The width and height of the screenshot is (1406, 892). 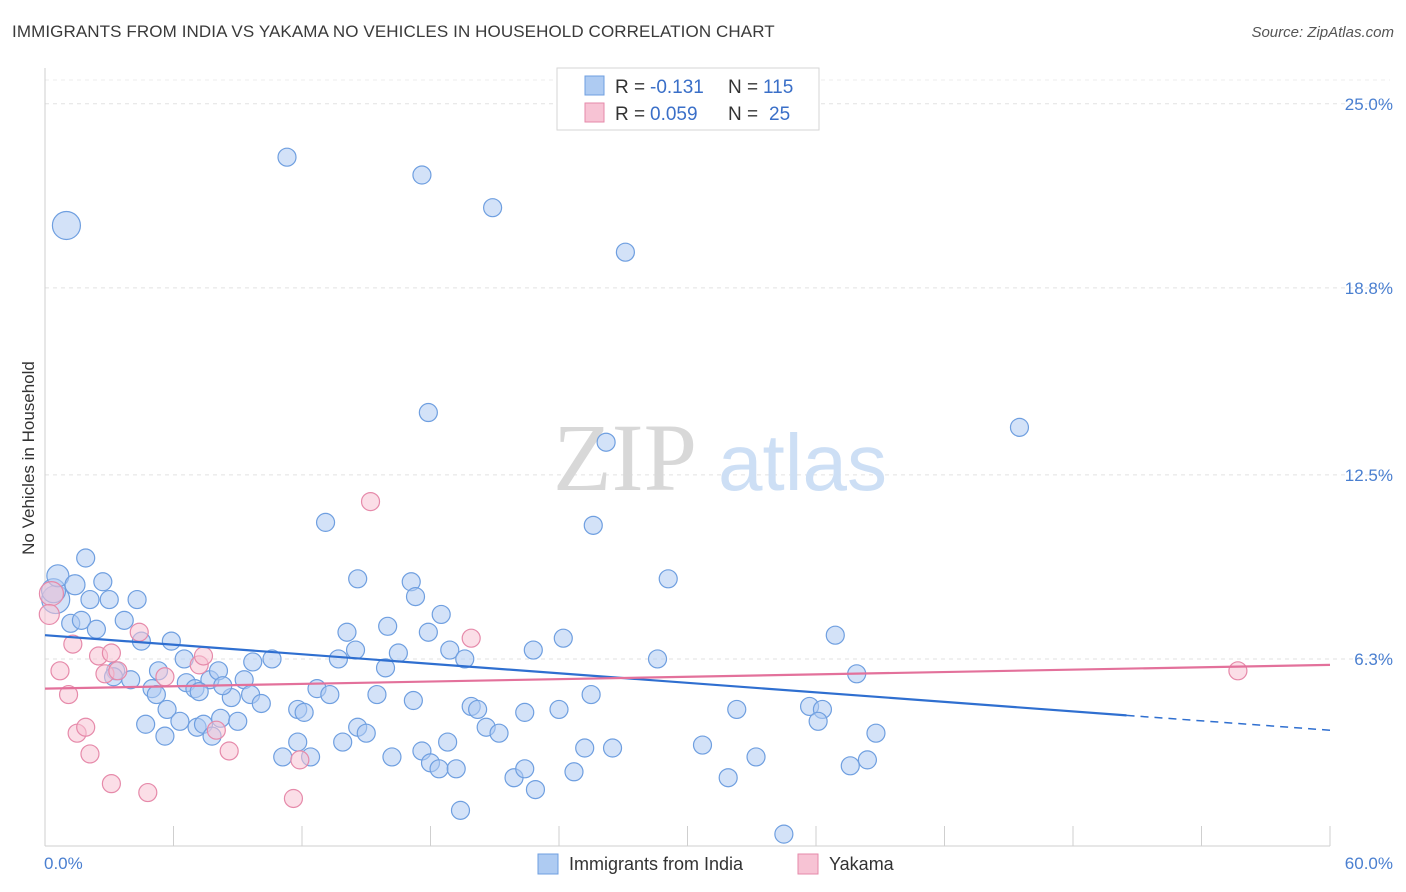 I want to click on y-tick-label: 25.0%, so click(x=1369, y=104).